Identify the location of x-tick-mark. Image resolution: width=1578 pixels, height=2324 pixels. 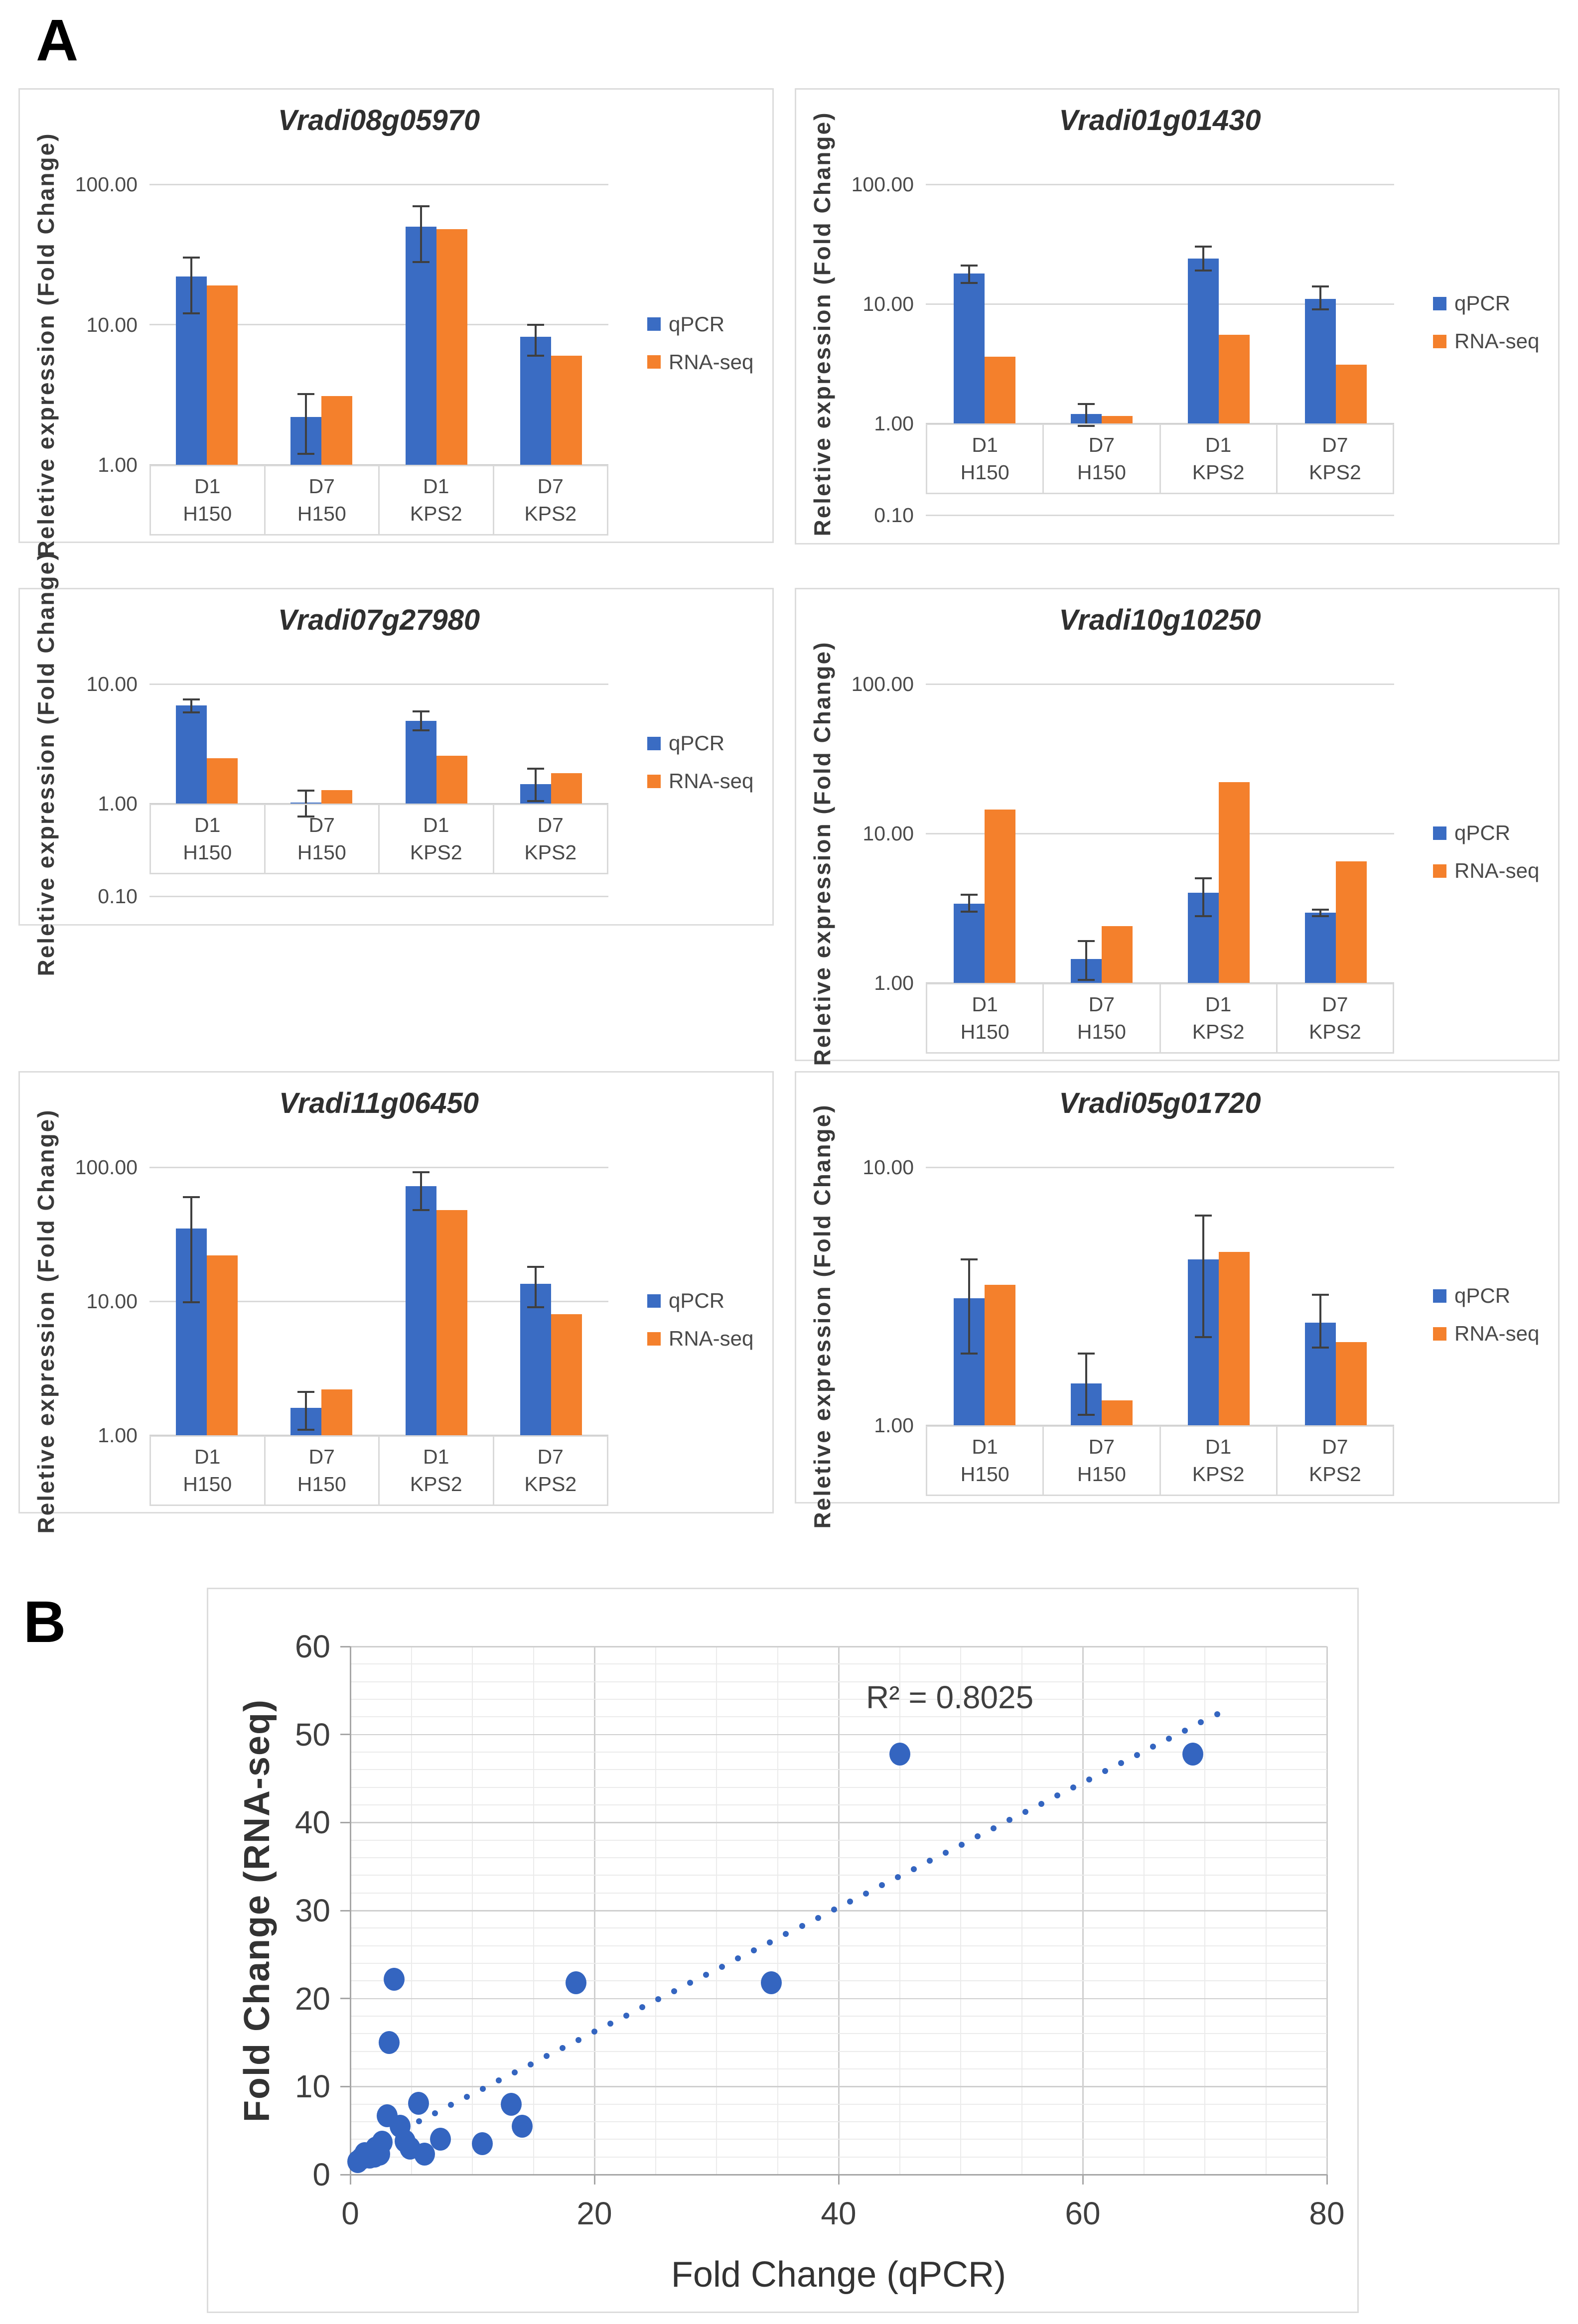
(1083, 2180).